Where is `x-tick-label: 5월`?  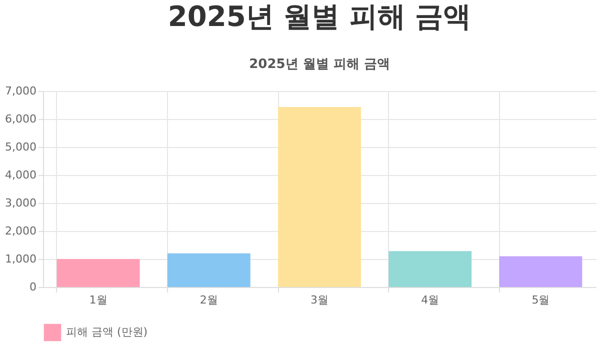
x-tick-label: 5월 is located at coordinates (541, 300).